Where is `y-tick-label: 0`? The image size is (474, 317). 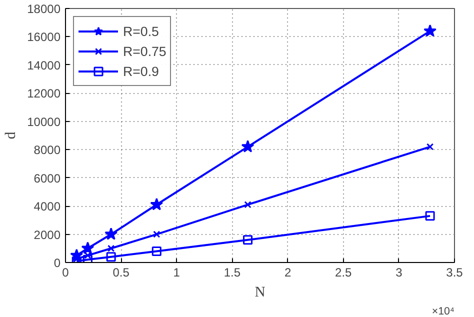 y-tick-label: 0 is located at coordinates (57, 263).